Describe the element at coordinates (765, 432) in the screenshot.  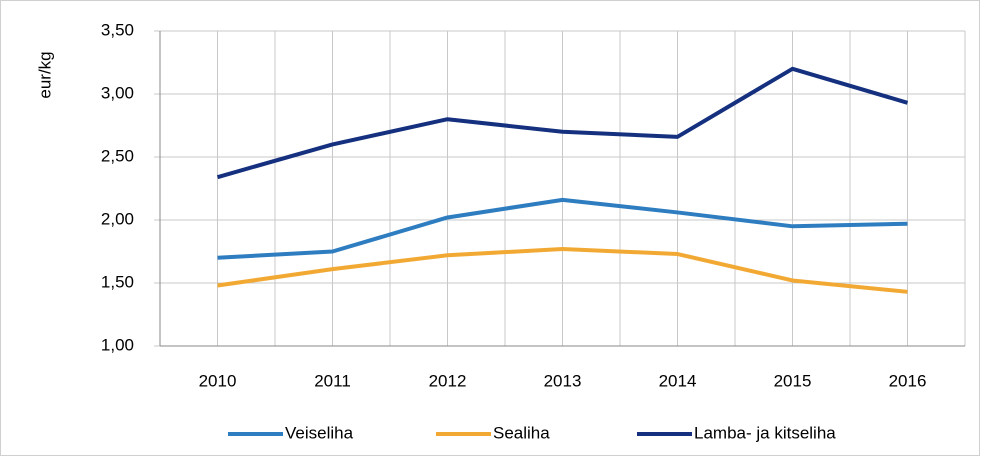
I see `legend-label: Lamba- ja kitseliha` at that location.